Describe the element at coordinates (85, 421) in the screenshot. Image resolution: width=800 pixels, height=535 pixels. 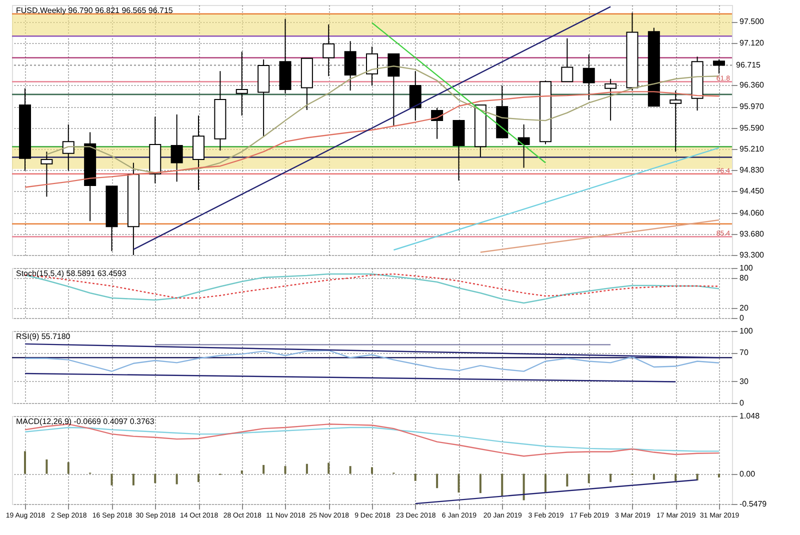
I see `chart-title: MACD(12,26,9) -0.0669 0.4097 0.3763` at that location.